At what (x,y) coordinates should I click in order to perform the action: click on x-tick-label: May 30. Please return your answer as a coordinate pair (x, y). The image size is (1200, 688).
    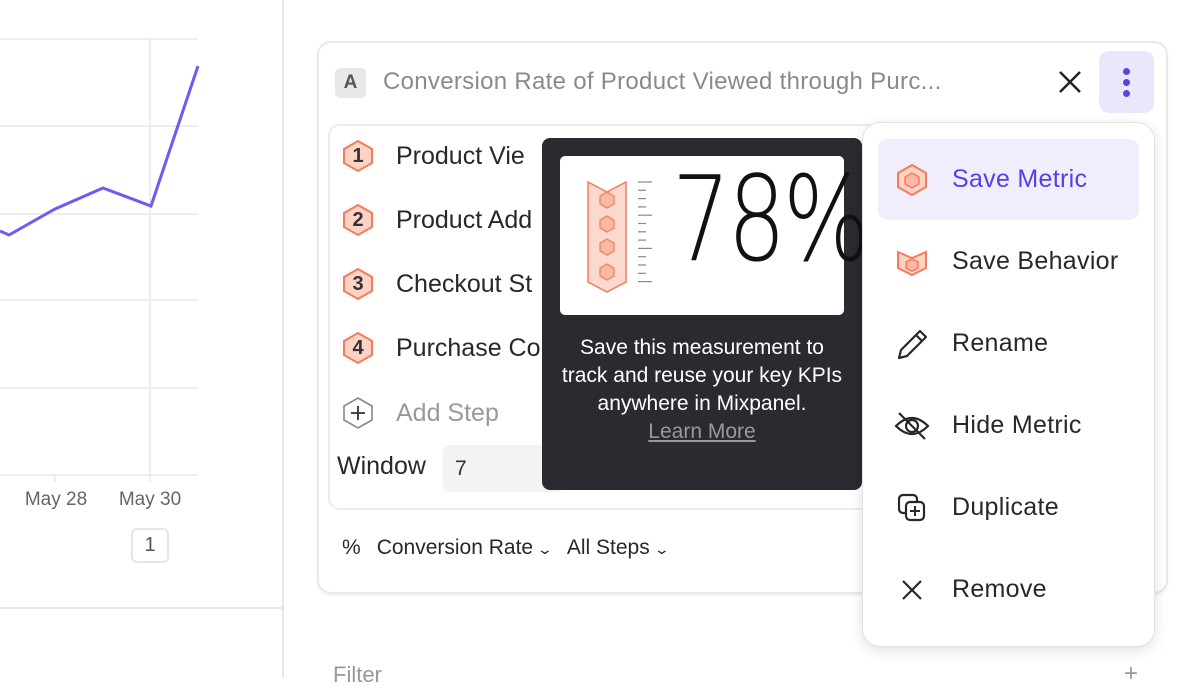
    Looking at the image, I should click on (150, 499).